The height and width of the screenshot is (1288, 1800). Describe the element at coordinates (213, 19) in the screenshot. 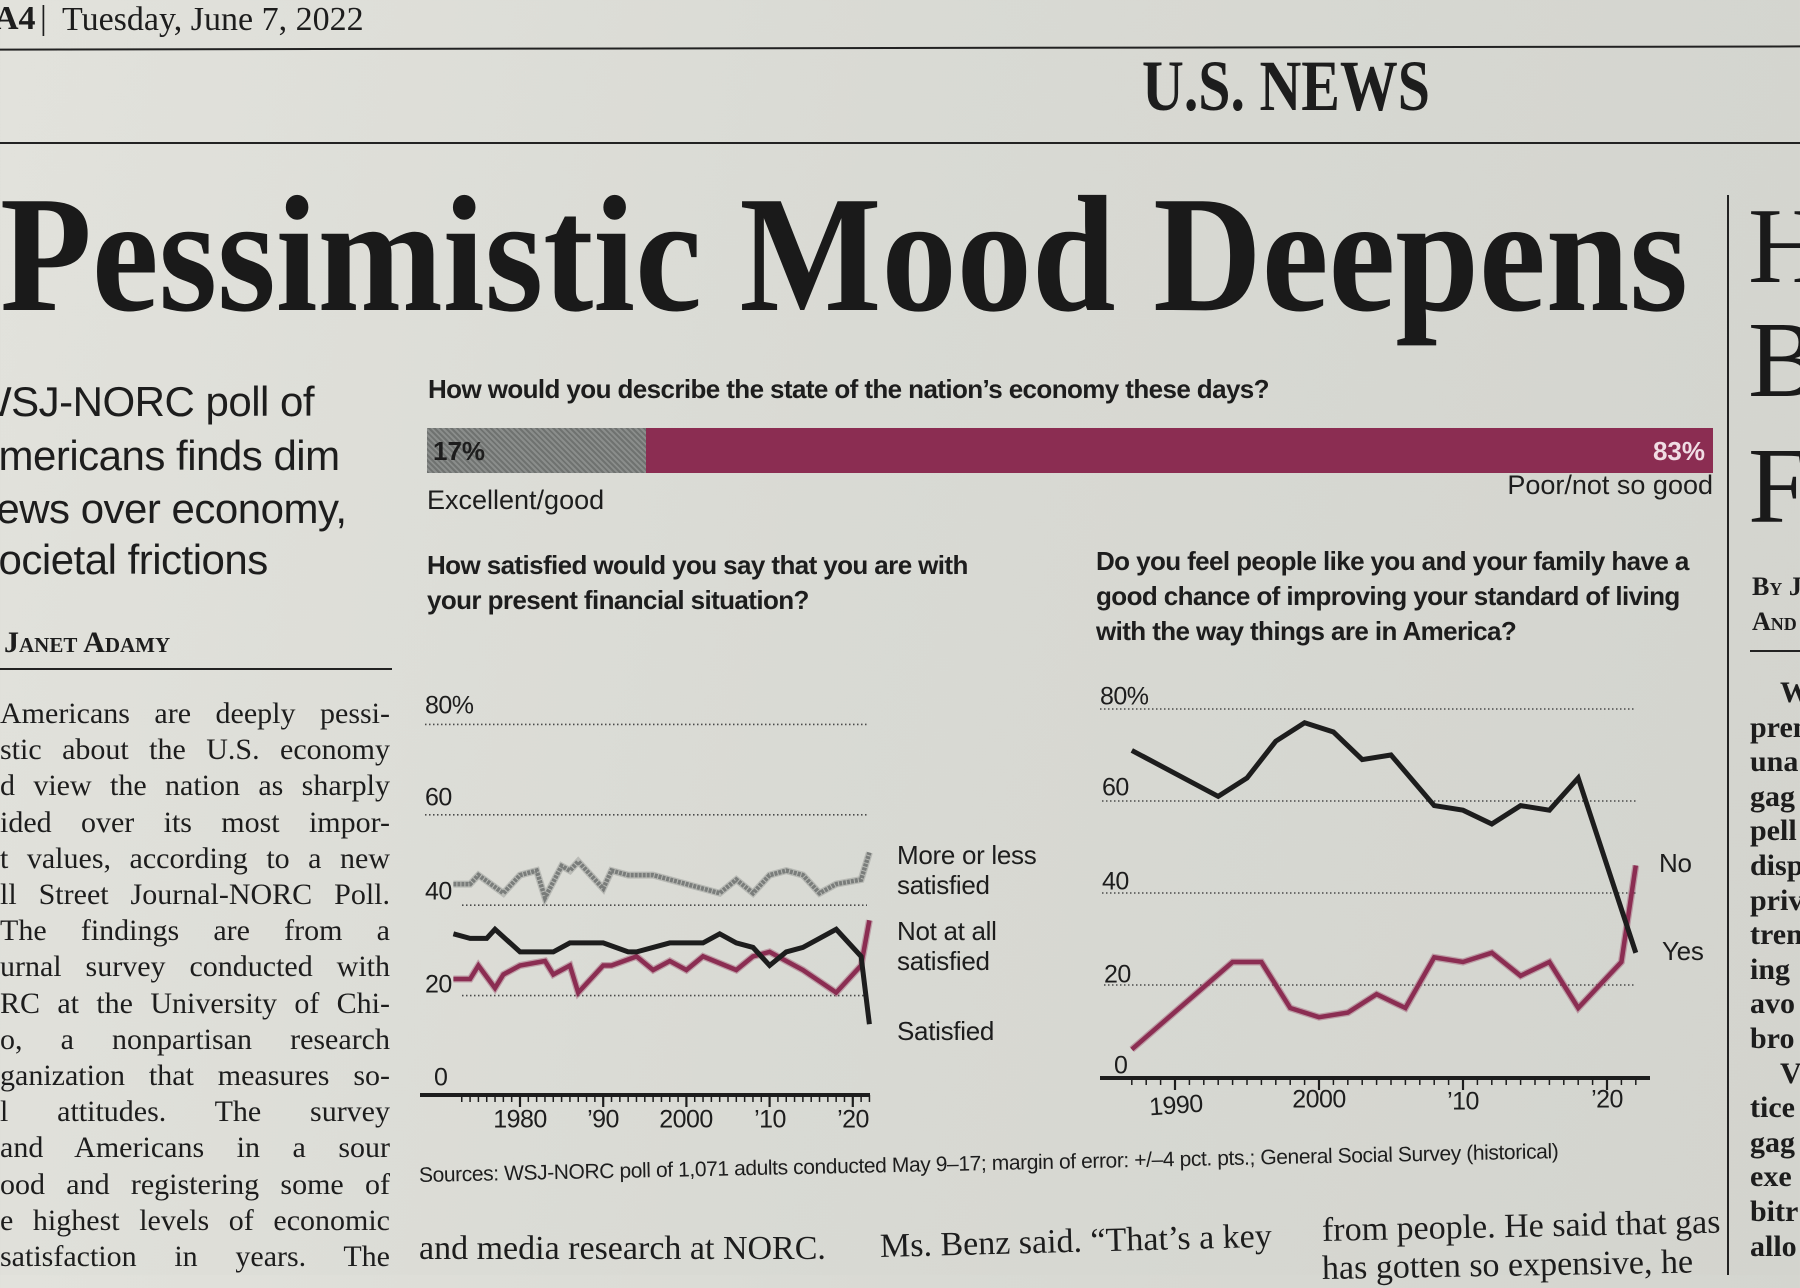

I see `issue-date: Tuesday, June 7, 2022` at that location.